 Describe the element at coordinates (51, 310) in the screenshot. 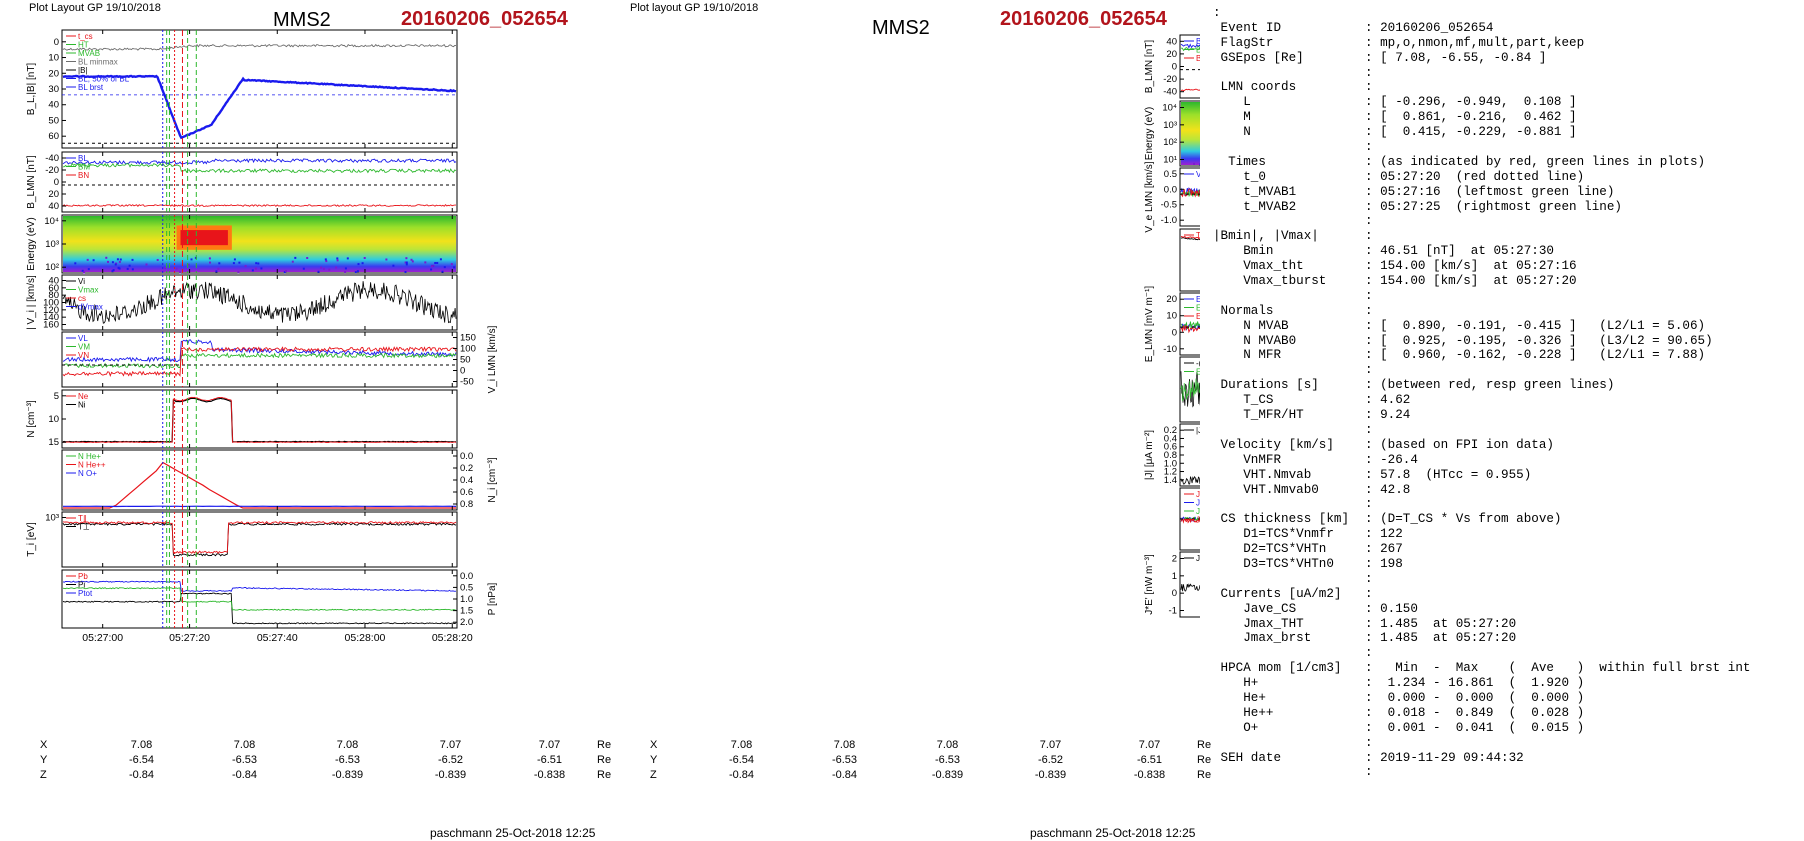

I see `y-tick-label: 120` at that location.